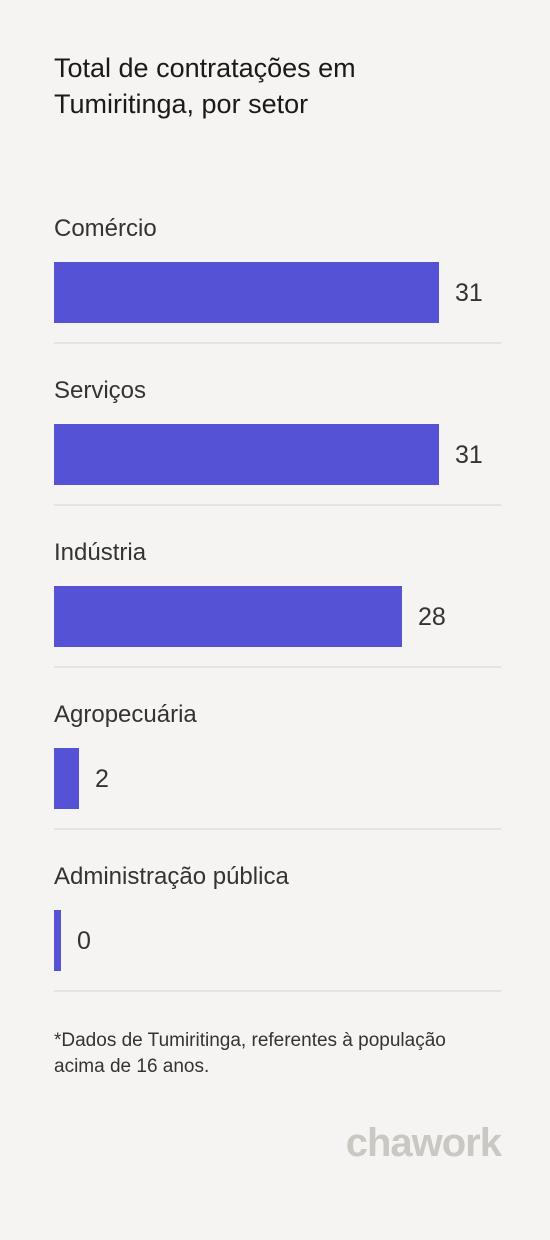  I want to click on bar-group: Serviços 31, so click(277, 457).